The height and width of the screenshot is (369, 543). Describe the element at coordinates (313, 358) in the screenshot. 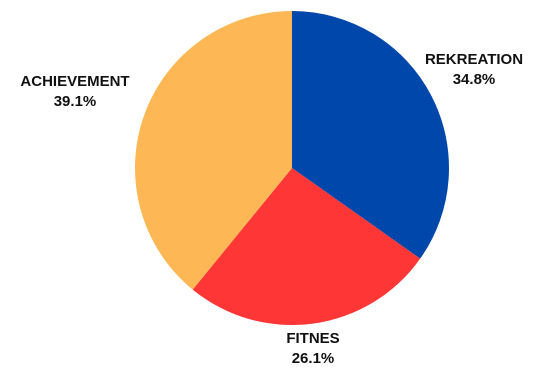

I see `slice-value-fitnes: 26.1%` at that location.